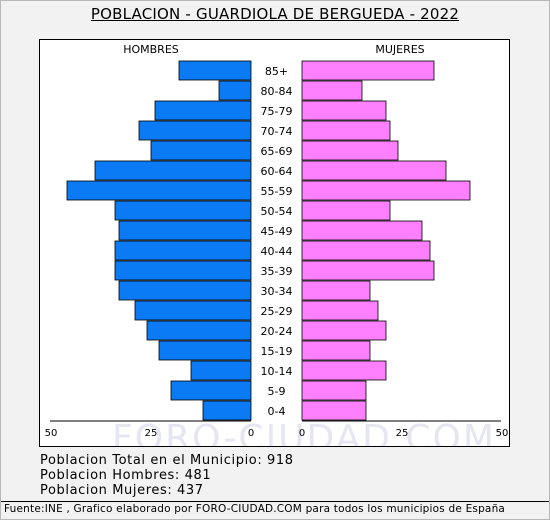  What do you see at coordinates (277, 311) in the screenshot?
I see `age-group-label: 25-29` at bounding box center [277, 311].